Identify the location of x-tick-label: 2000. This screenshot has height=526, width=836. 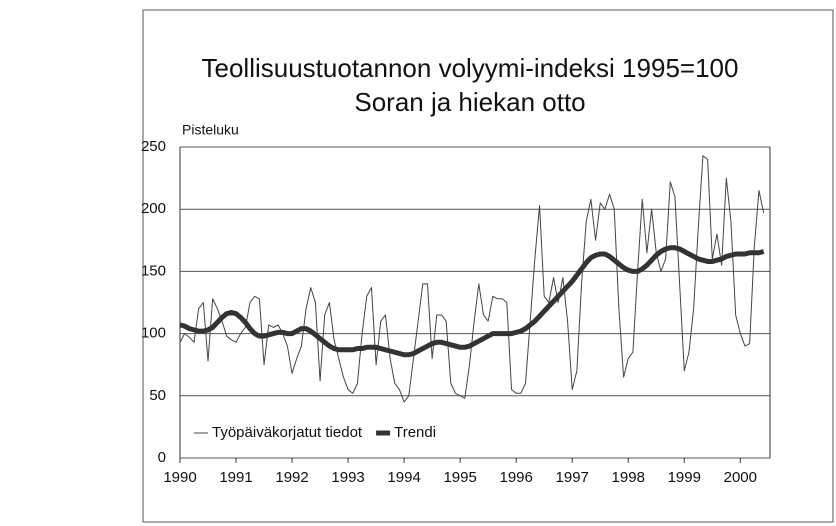
(740, 477).